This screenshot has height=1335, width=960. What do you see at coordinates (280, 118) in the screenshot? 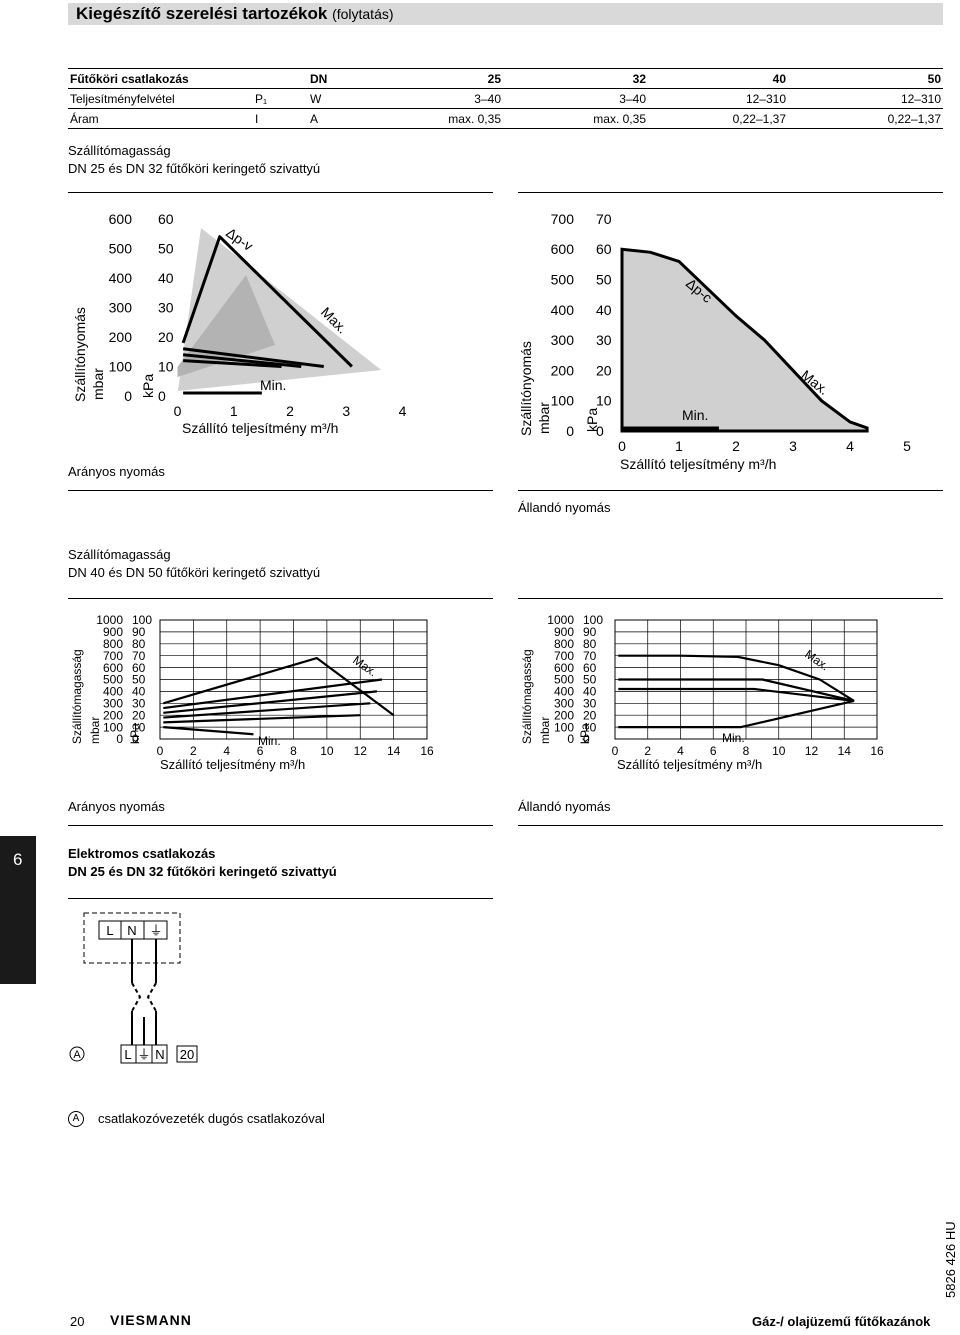
I see `table-cell: I` at bounding box center [280, 118].